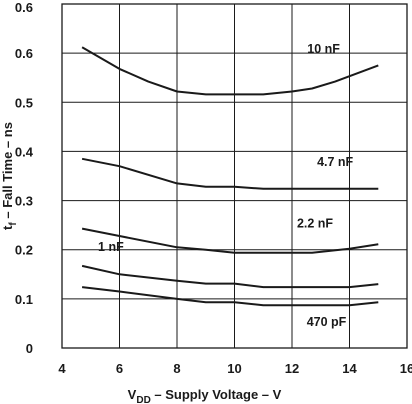 Image resolution: width=412 pixels, height=404 pixels. I want to click on series-label: 470 pF, so click(327, 322).